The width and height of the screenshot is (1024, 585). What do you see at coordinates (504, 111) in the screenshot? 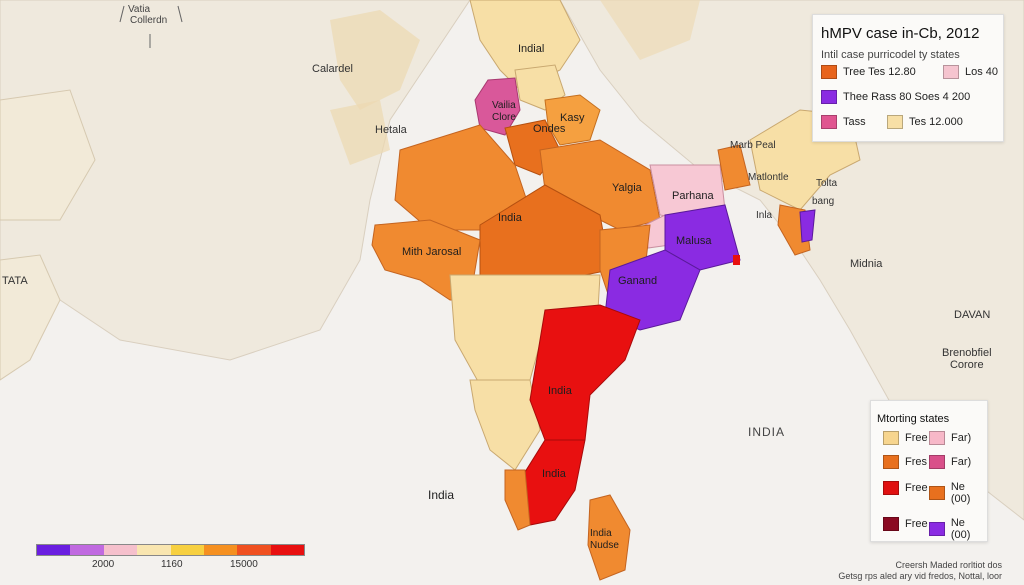
I see `label-vailia-clore: Vailia Clore` at bounding box center [504, 111].